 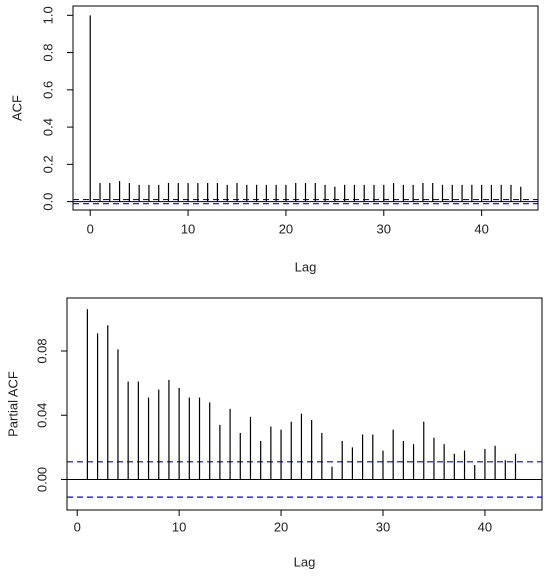 I want to click on y-tick-label: 0.0, so click(x=47, y=202).